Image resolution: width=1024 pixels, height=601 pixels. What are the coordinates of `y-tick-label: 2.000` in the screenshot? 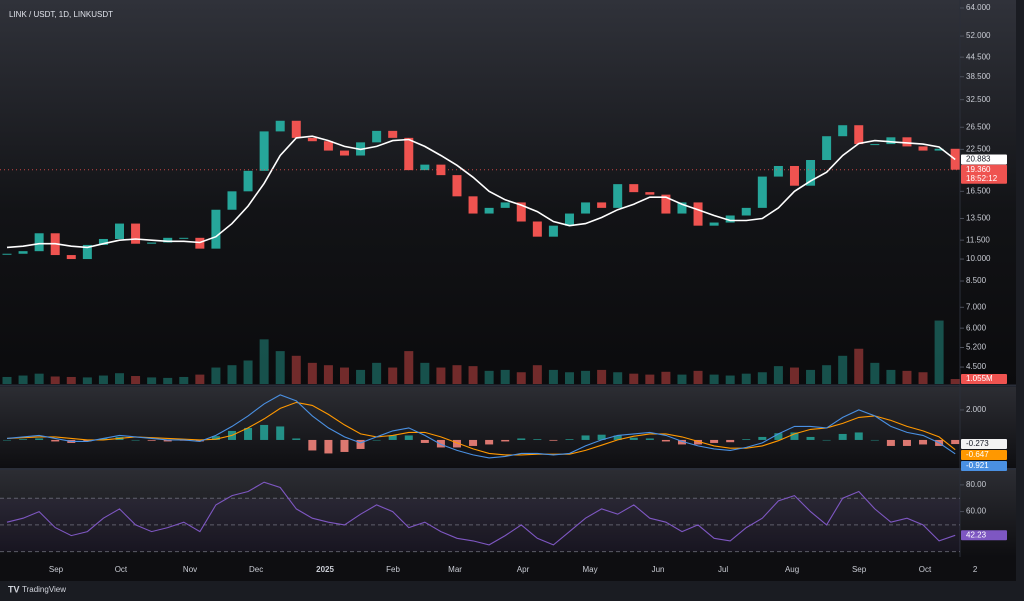 It's located at (976, 409).